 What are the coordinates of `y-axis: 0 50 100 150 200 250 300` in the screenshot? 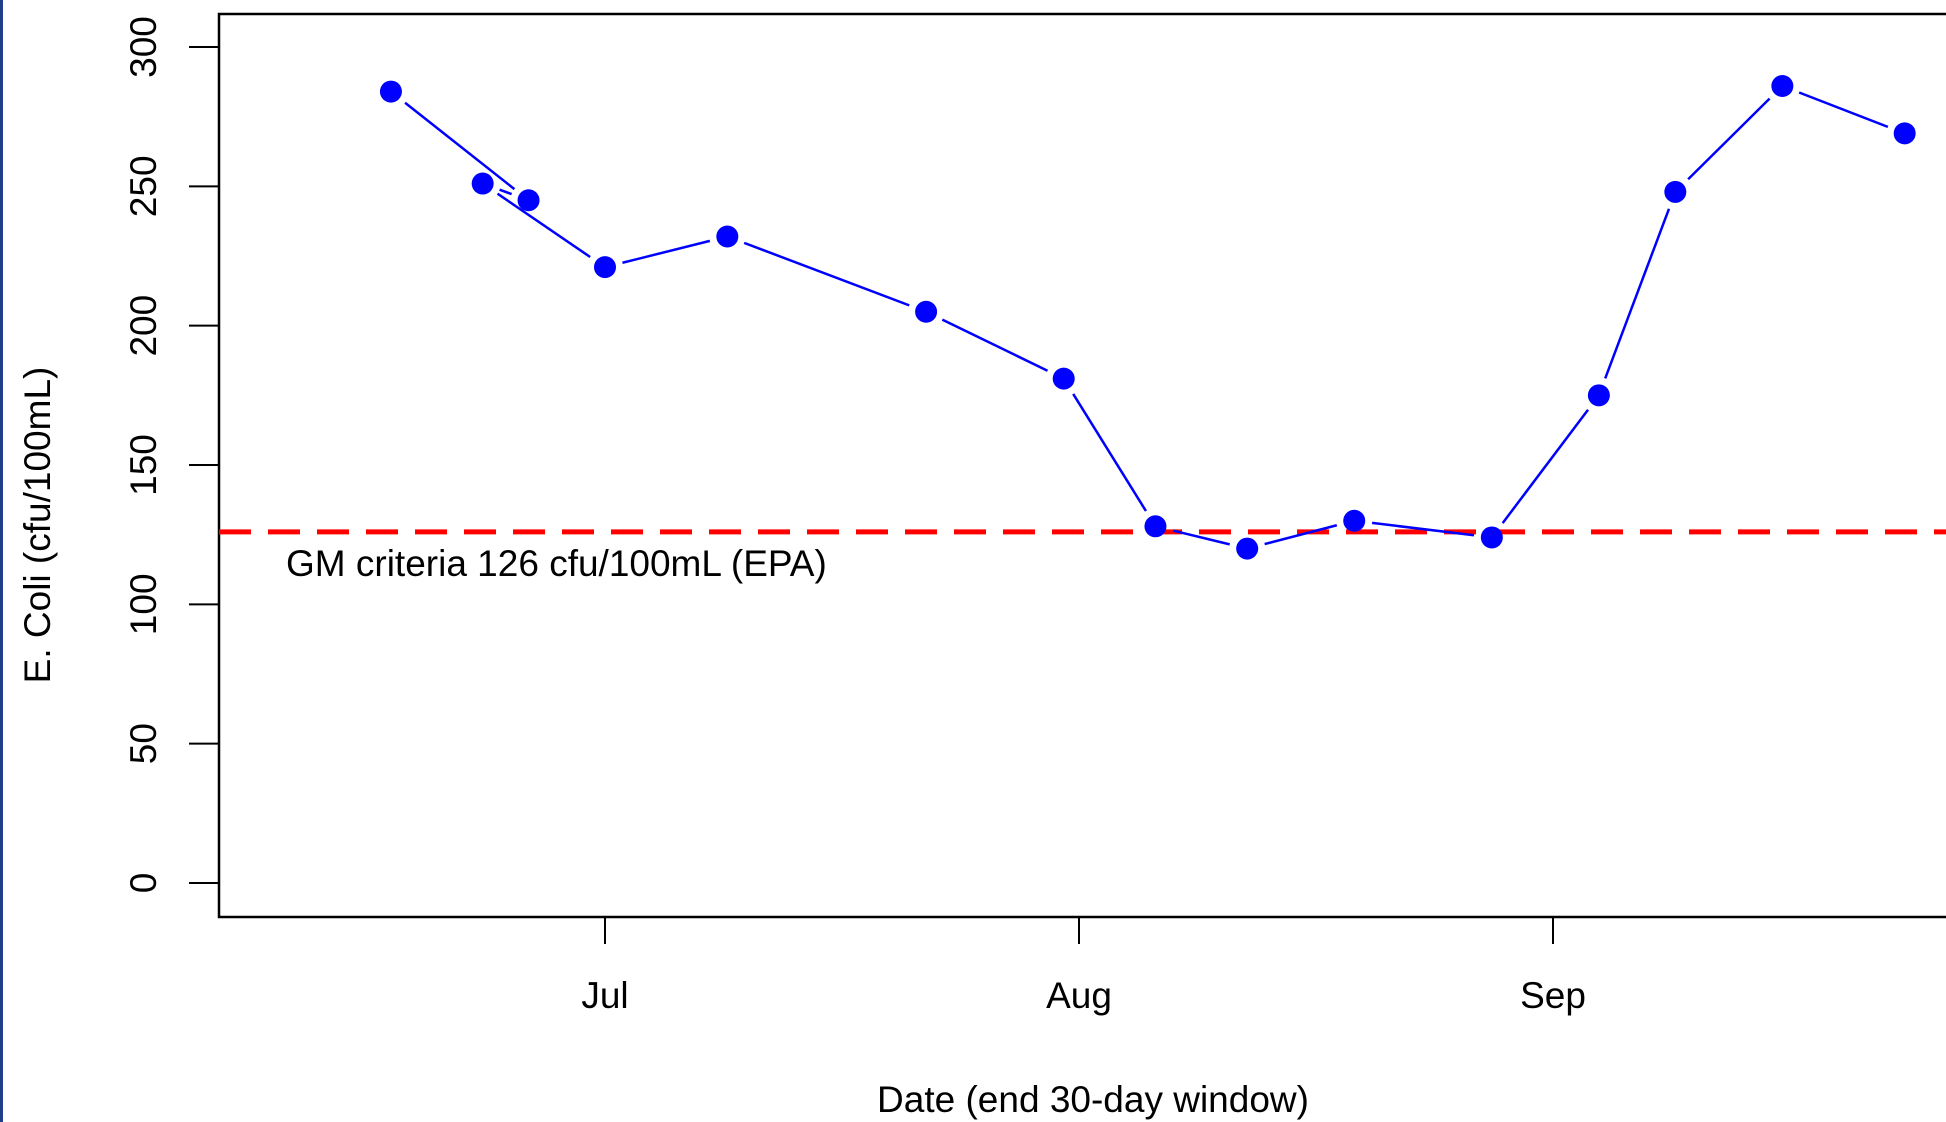 It's located at (171, 455).